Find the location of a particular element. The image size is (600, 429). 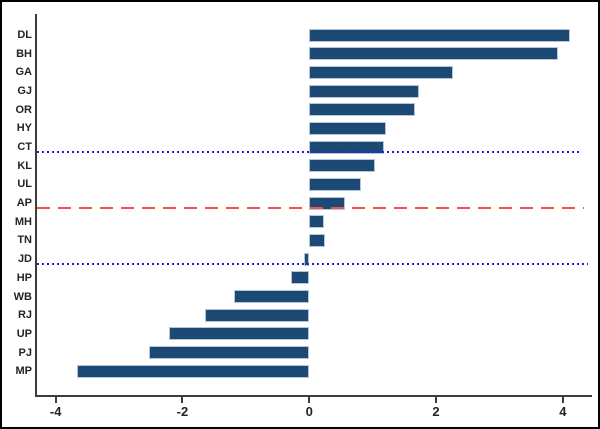

y-axis-label-pj: PJ is located at coordinates (25, 352).